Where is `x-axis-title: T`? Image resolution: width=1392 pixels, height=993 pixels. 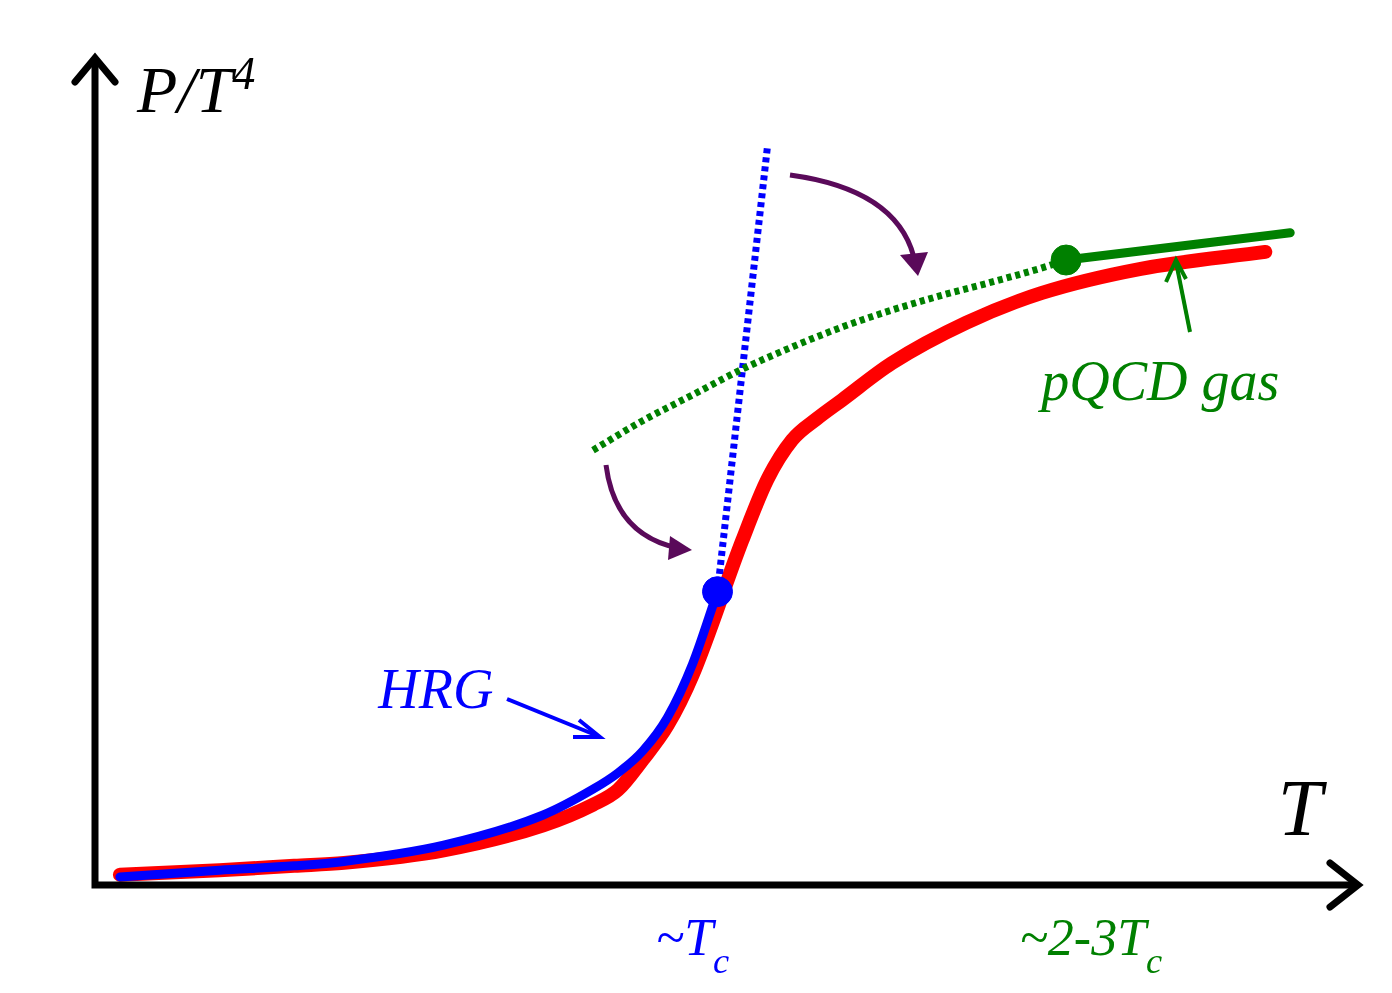 x-axis-title: T is located at coordinates (1302, 808).